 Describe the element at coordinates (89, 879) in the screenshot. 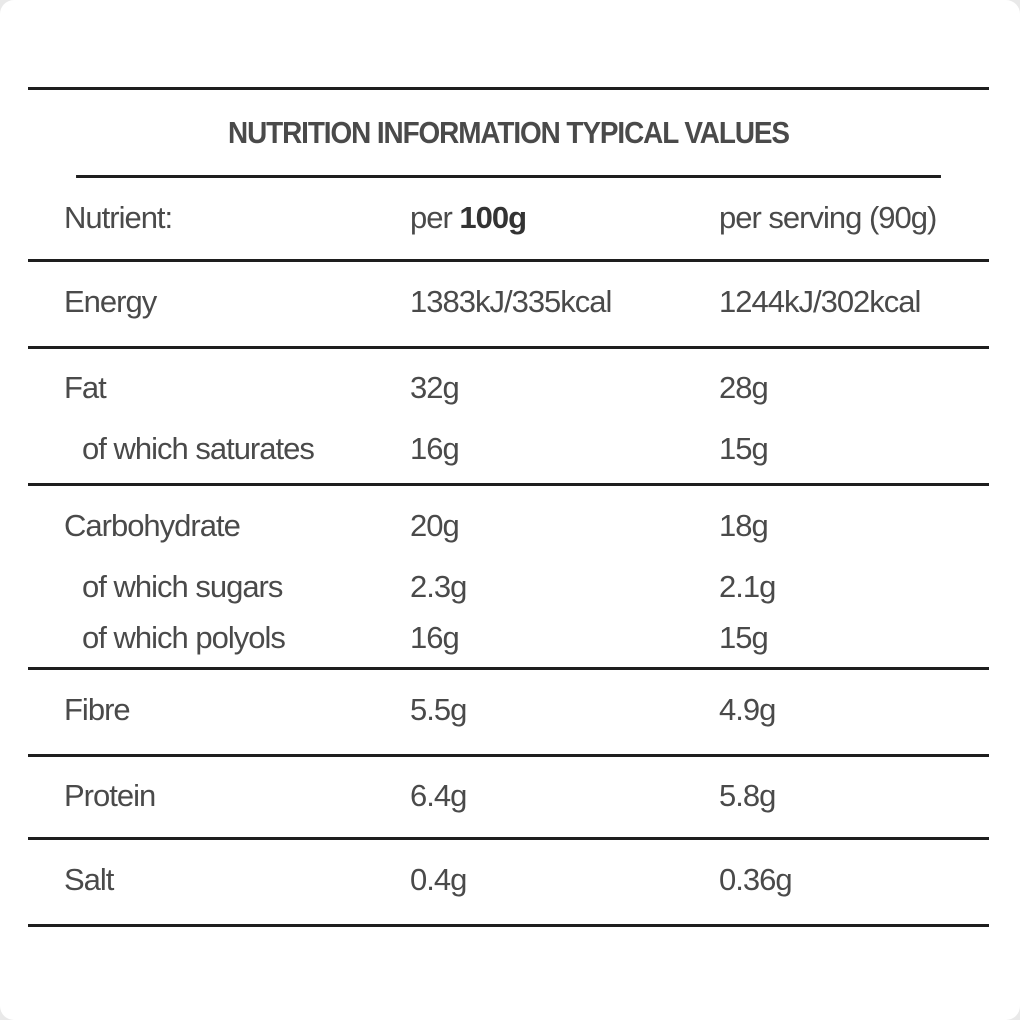

I see `nutrient-name: Salt` at that location.